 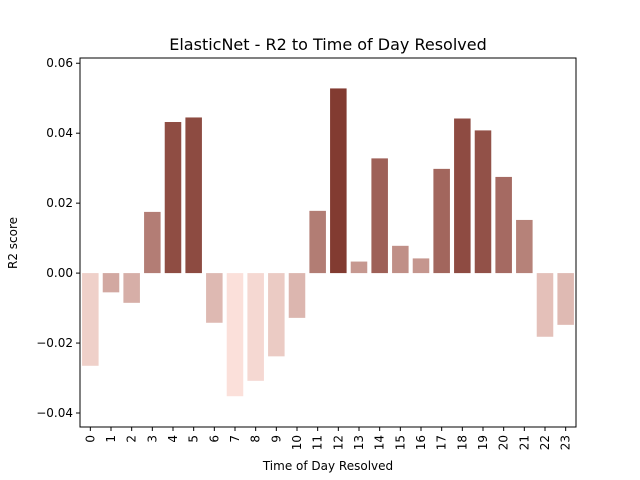 What do you see at coordinates (462, 442) in the screenshot?
I see `x-tick-label: 18` at bounding box center [462, 442].